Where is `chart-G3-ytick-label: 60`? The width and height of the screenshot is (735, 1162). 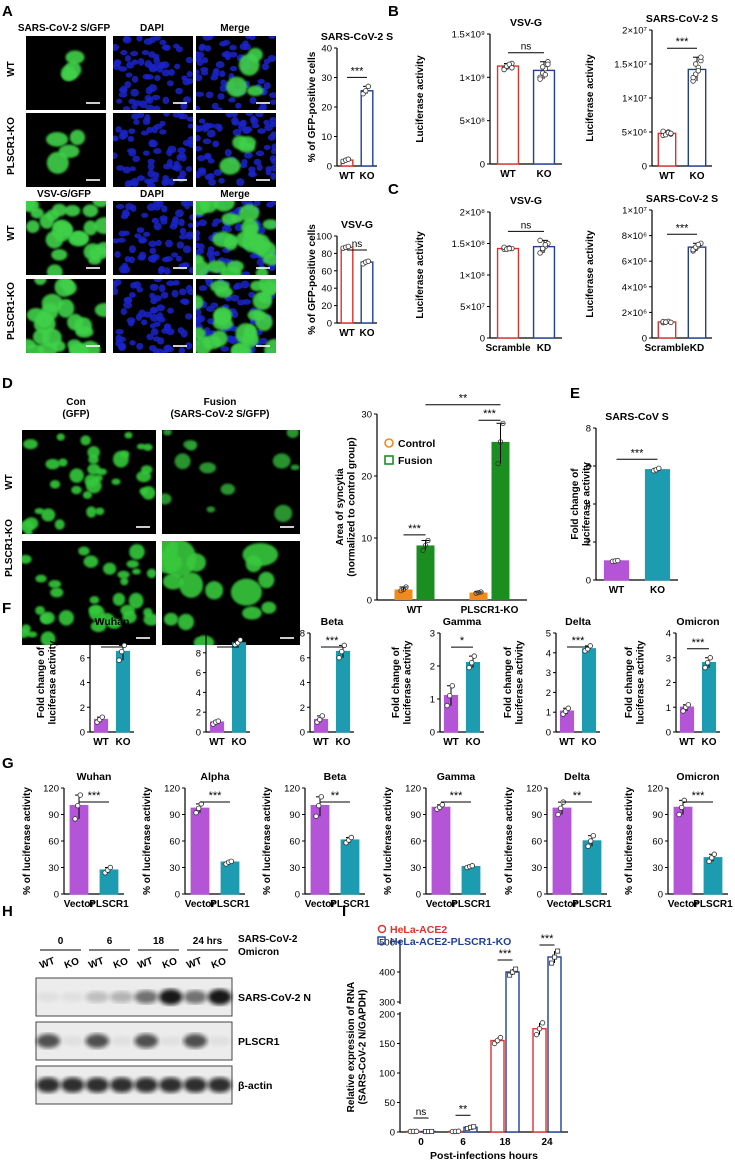
chart-G3-ytick-label: 60 is located at coordinates (294, 842).